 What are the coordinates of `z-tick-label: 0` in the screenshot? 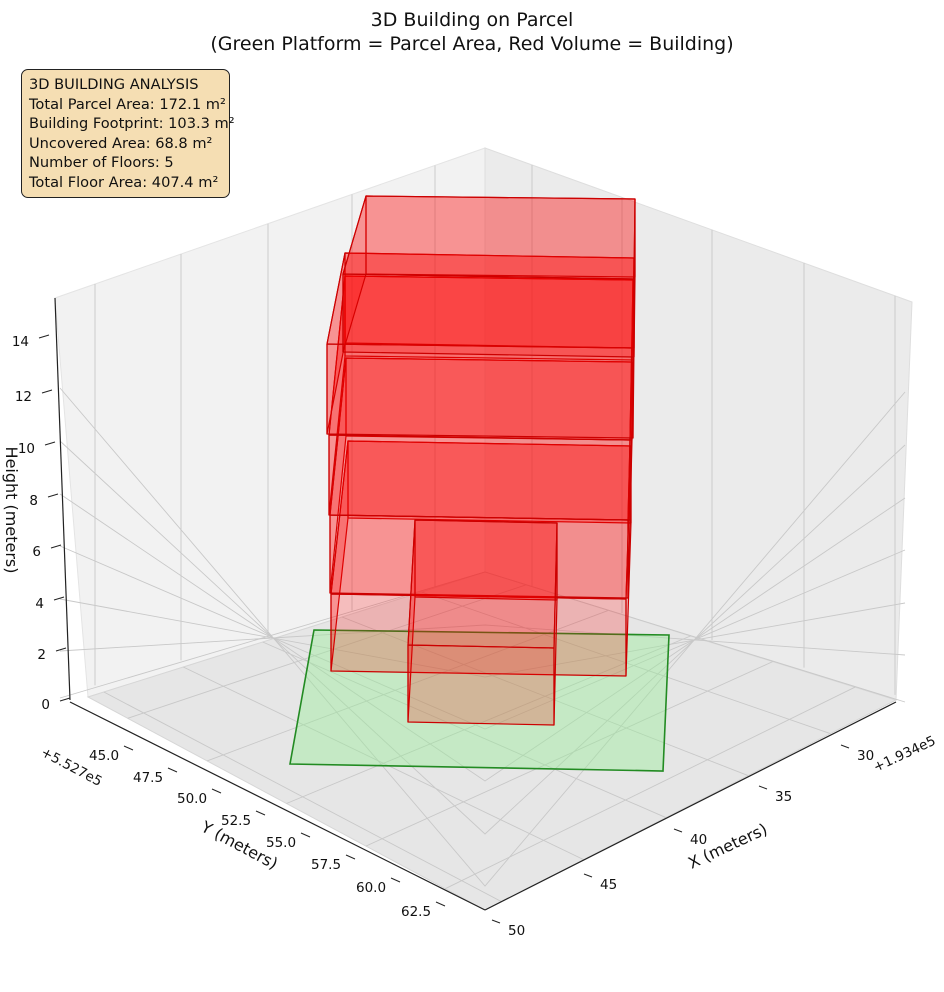 It's located at (45, 705).